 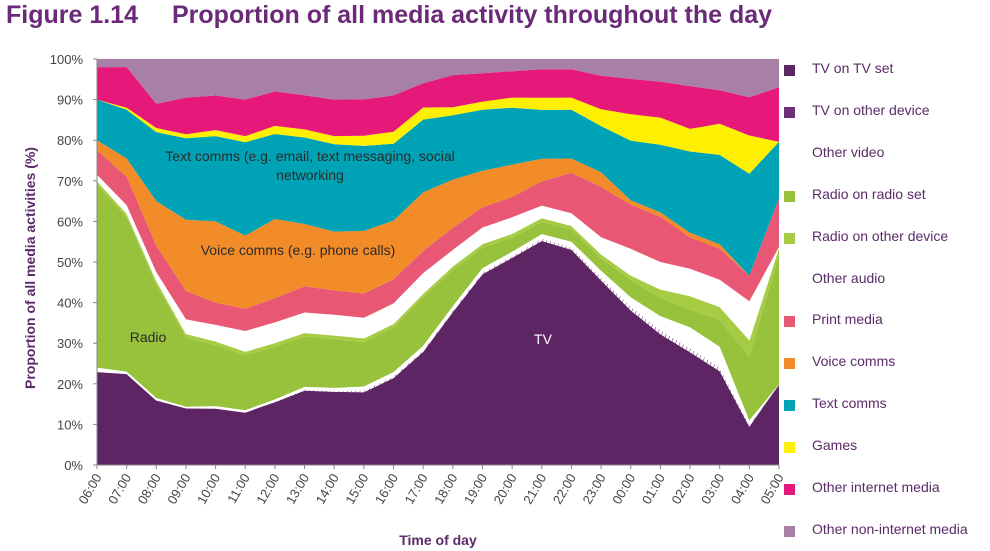 I want to click on x-tick-label: 17:00, so click(x=416, y=489).